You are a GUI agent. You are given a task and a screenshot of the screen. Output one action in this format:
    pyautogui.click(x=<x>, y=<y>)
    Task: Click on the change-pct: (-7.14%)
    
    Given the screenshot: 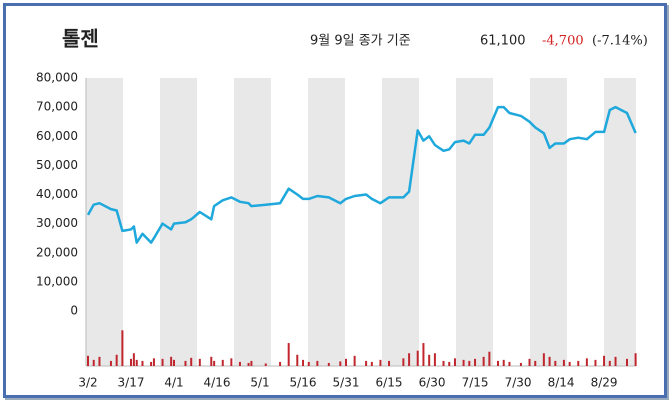 What is the action you would take?
    pyautogui.click(x=620, y=41)
    